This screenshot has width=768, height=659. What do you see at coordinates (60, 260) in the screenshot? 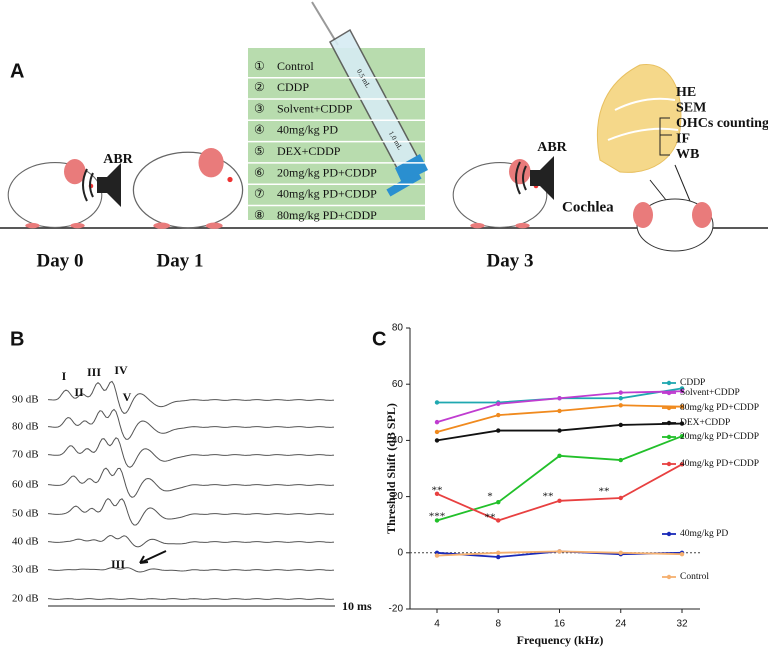
I see `day-label: Day 0` at bounding box center [60, 260].